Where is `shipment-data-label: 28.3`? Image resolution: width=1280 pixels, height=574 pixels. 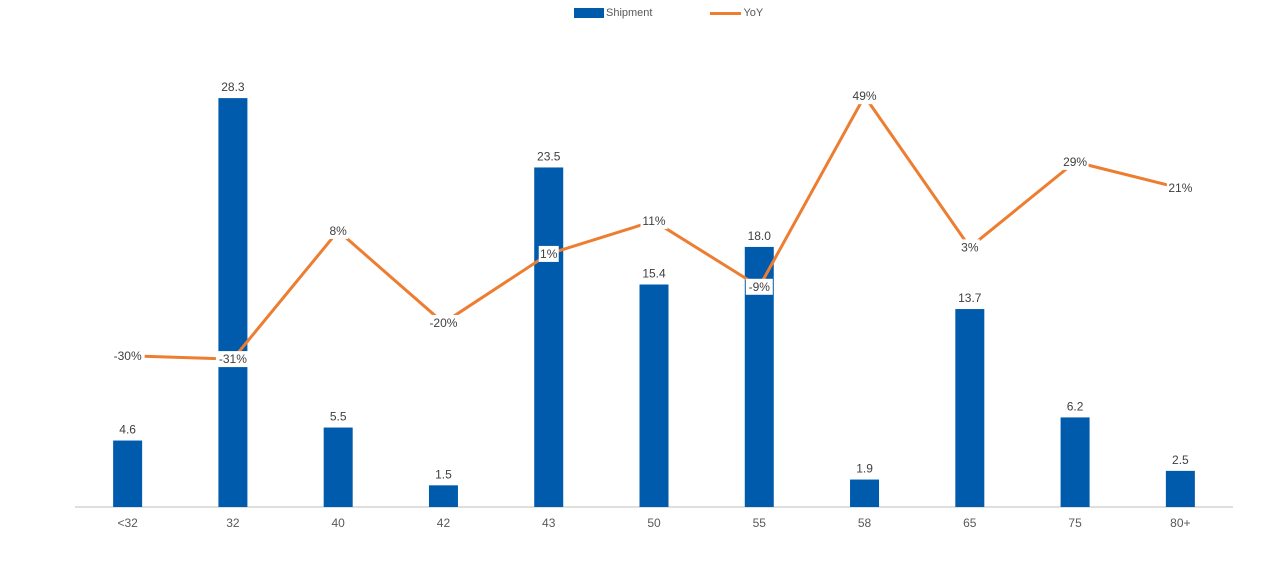 shipment-data-label: 28.3 is located at coordinates (233, 87).